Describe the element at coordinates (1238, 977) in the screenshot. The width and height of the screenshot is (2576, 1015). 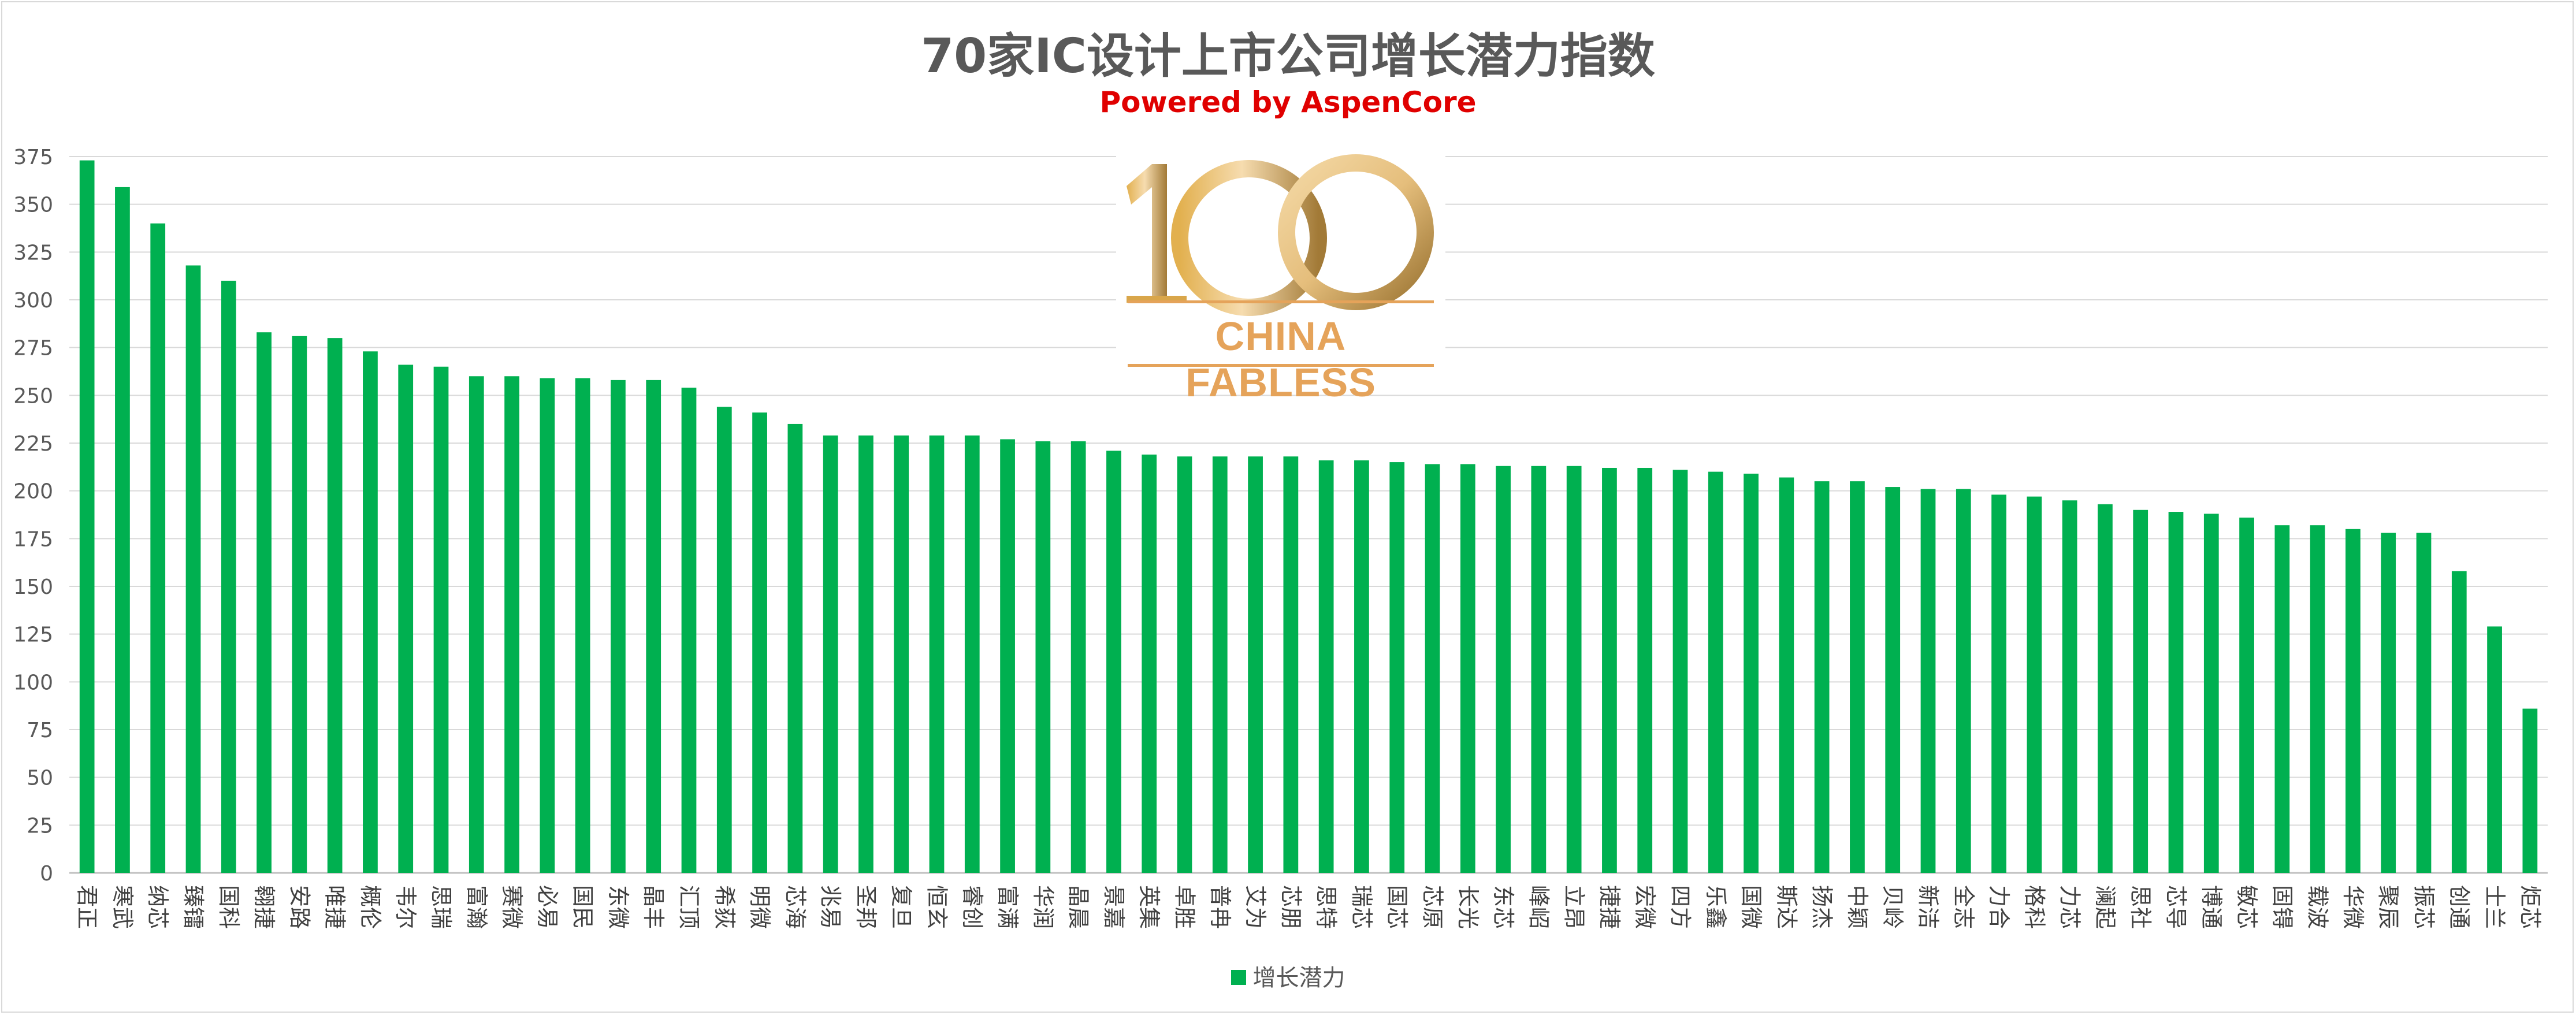
I see `legend-swatch` at that location.